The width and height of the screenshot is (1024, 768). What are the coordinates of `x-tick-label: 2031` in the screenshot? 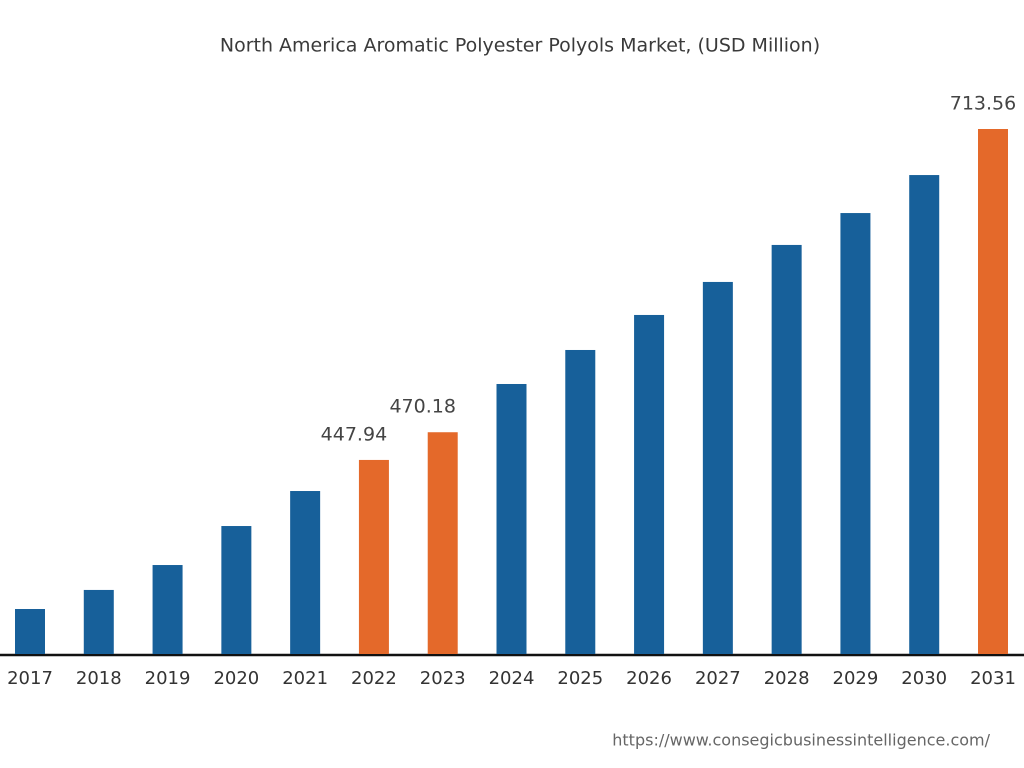 It's located at (993, 678).